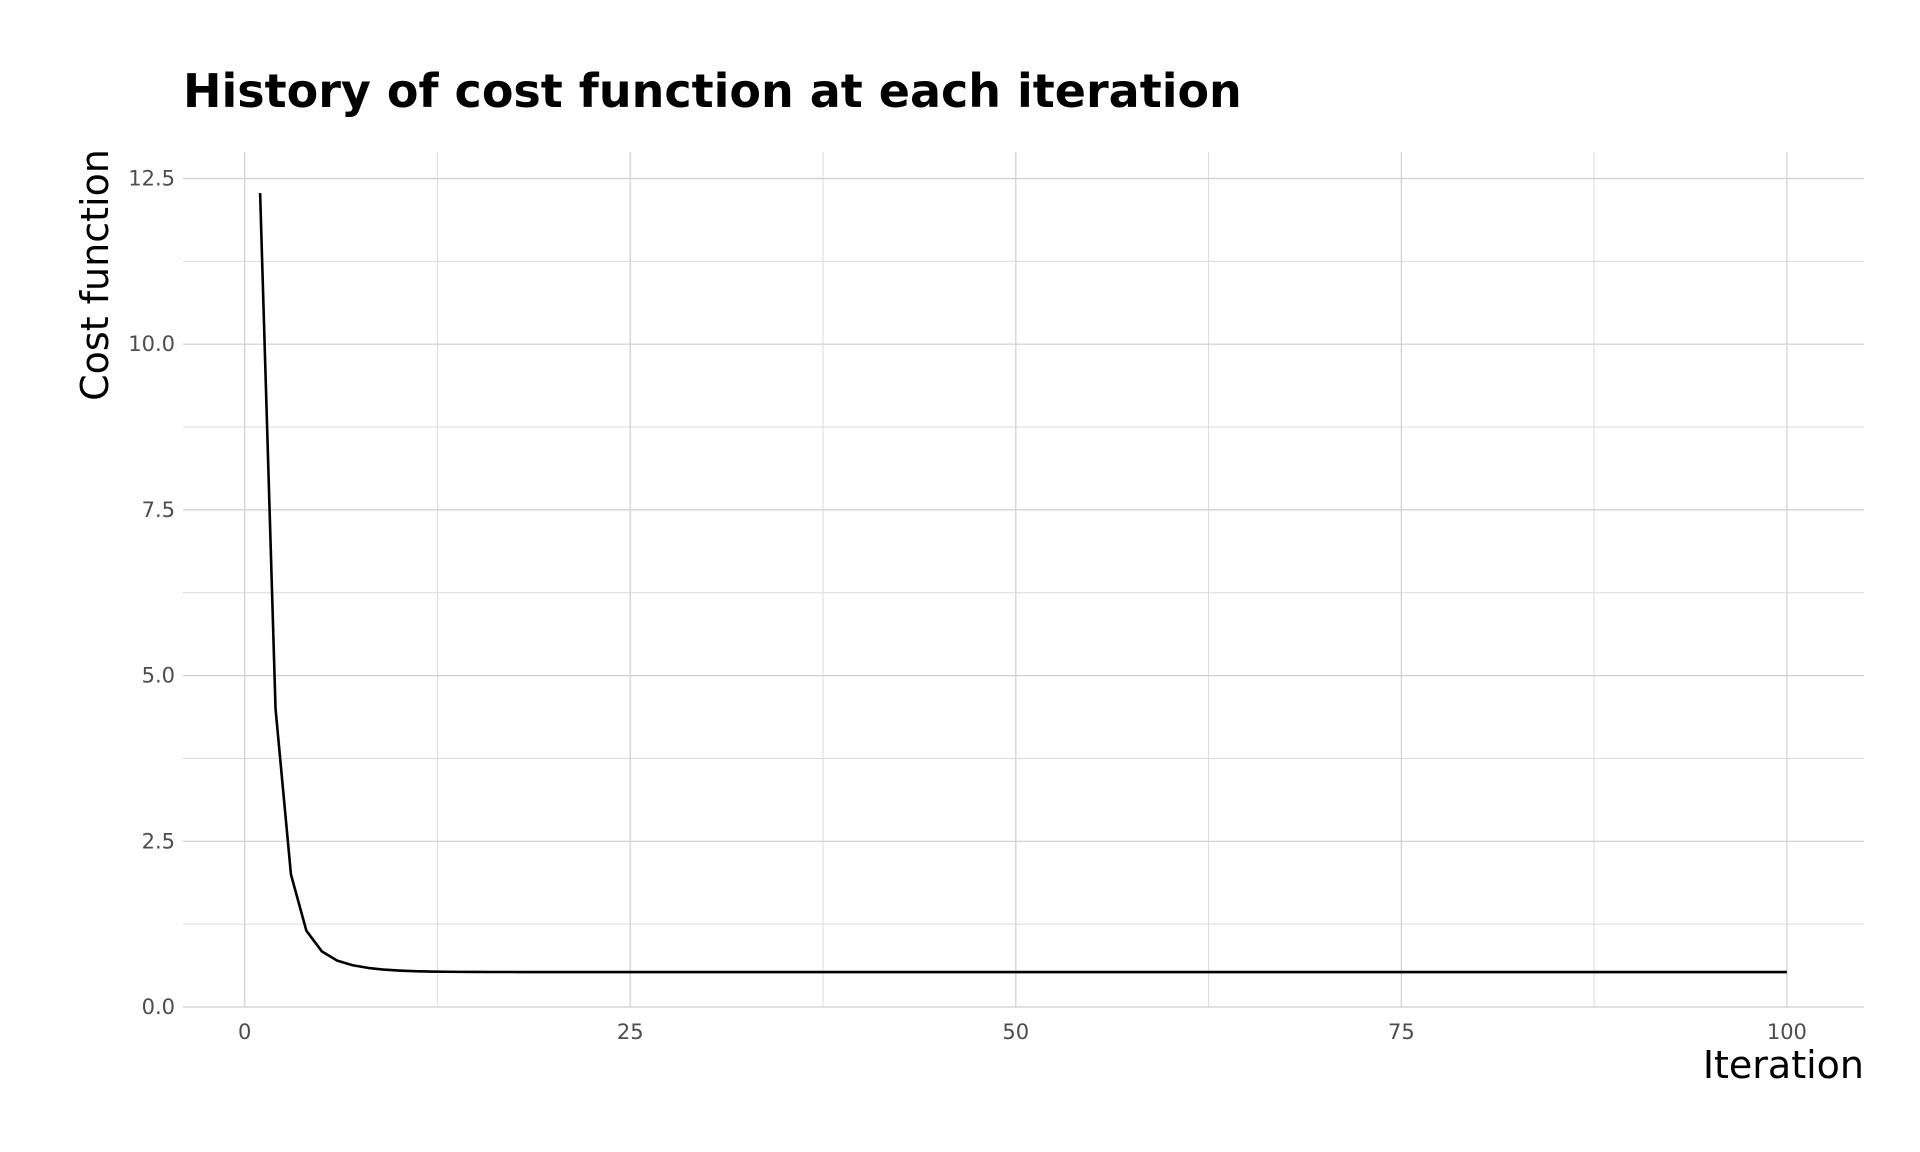 The height and width of the screenshot is (1152, 1920). I want to click on y-axis-title: Cost function, so click(95, 275).